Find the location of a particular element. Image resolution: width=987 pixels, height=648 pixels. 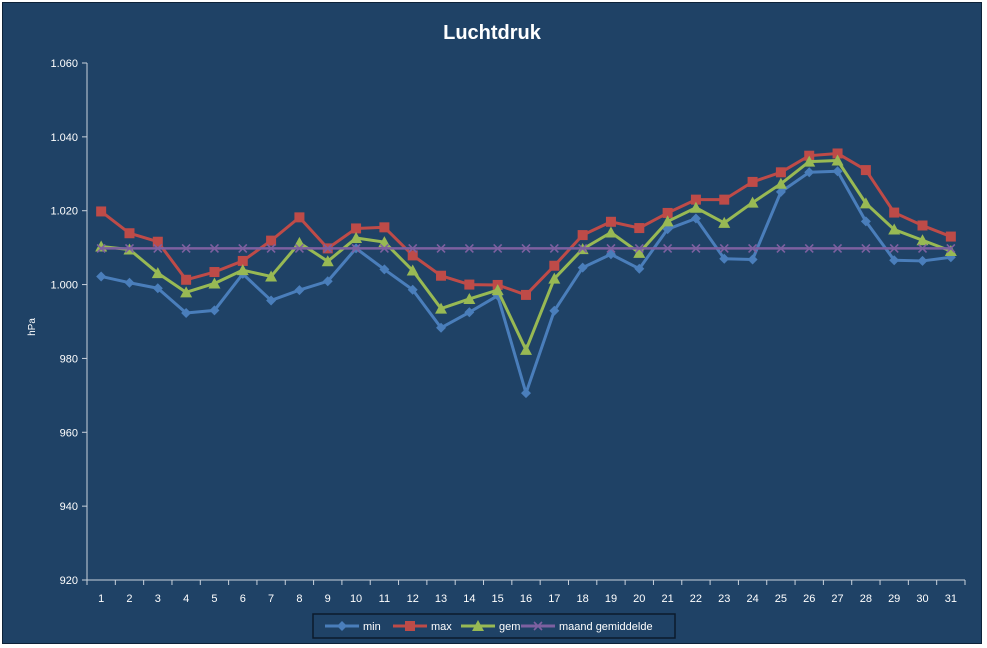

x-tick-label: 24 is located at coordinates (752, 599).